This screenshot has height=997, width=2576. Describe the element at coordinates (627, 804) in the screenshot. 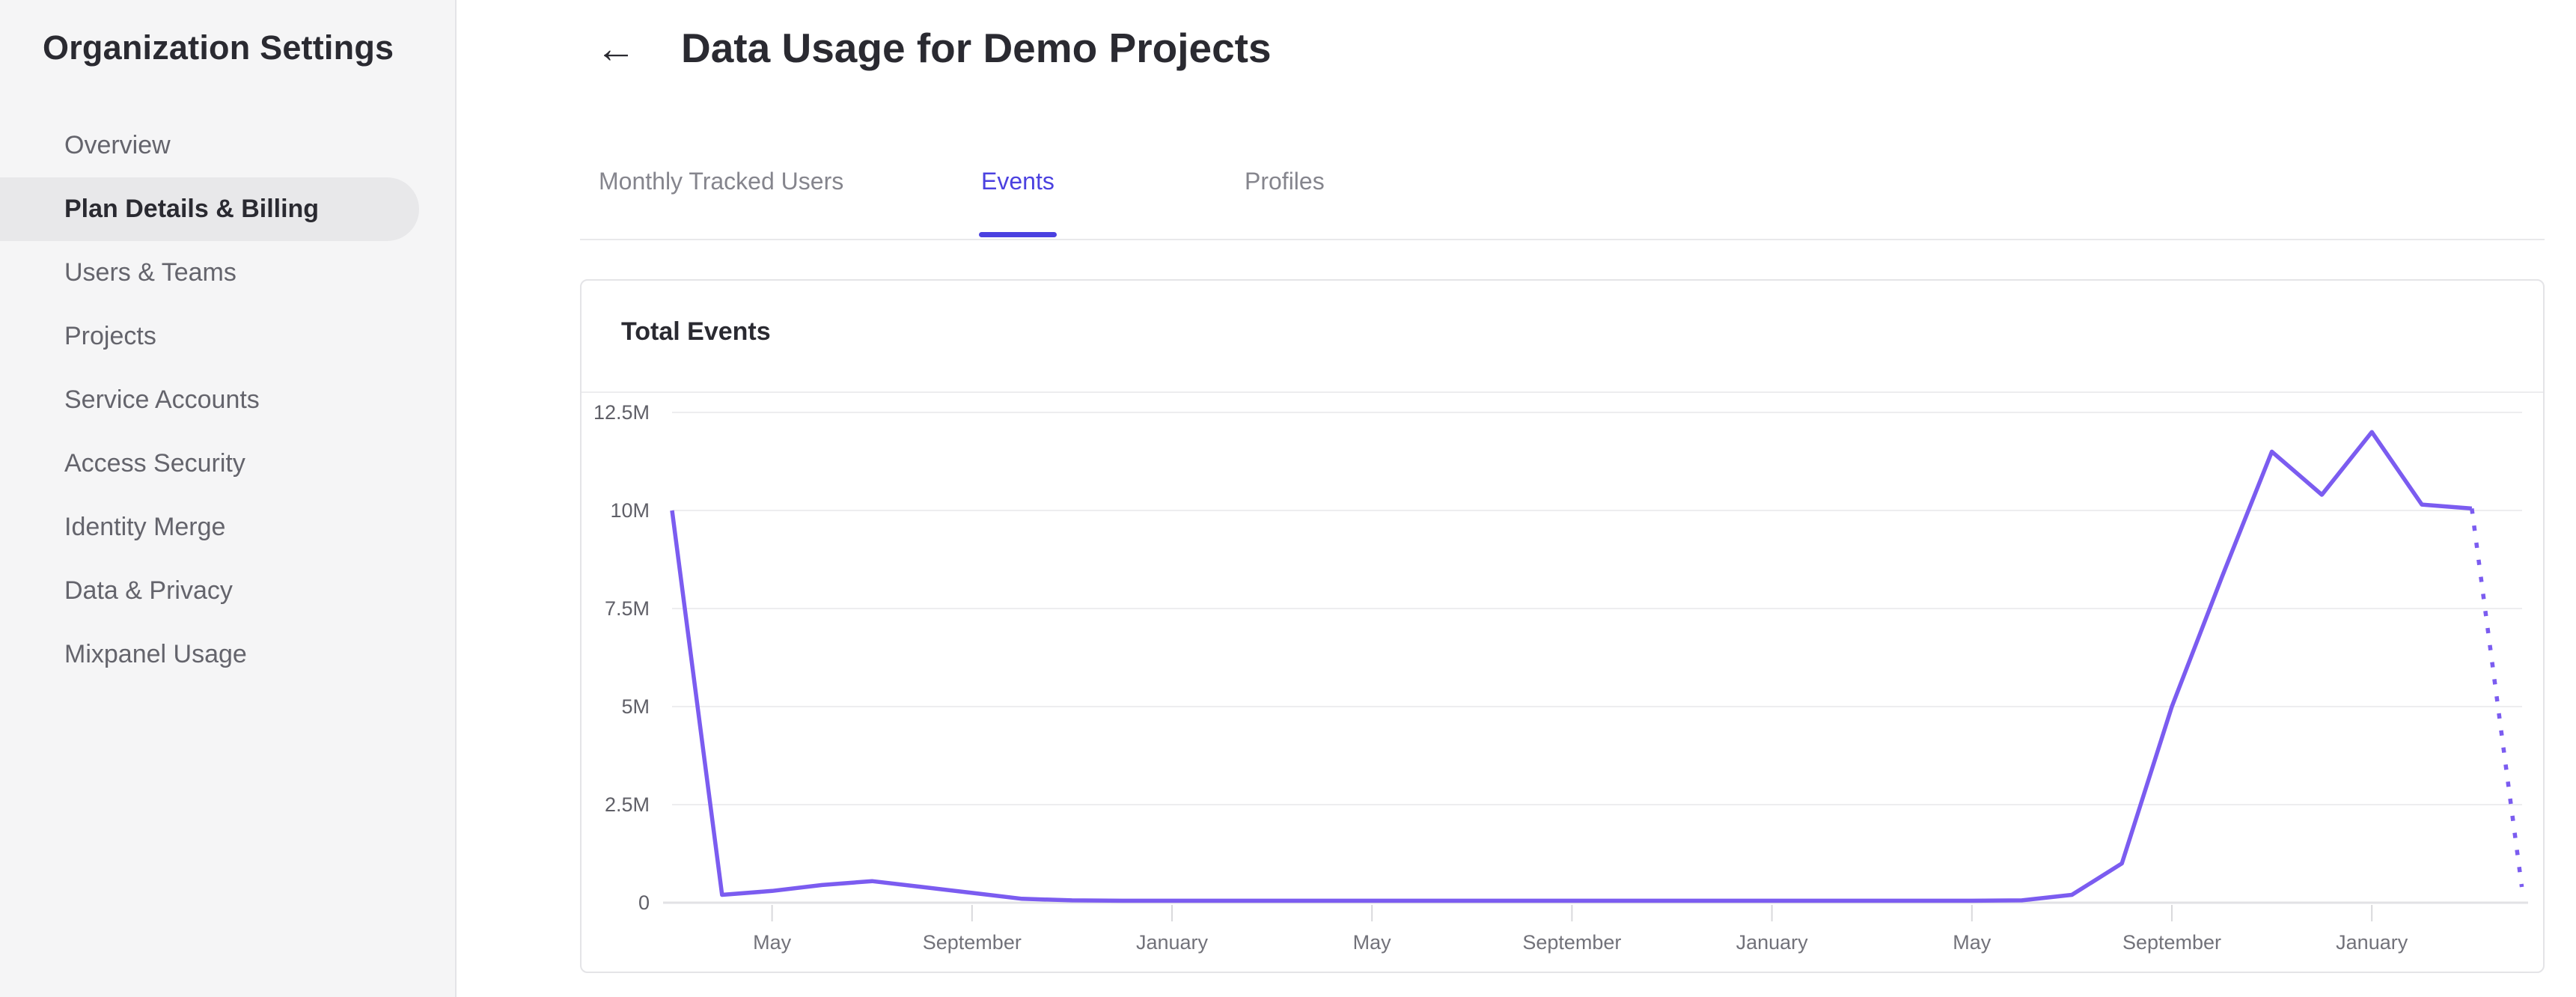

I see `y-axis-tick-label: 2.5M` at that location.